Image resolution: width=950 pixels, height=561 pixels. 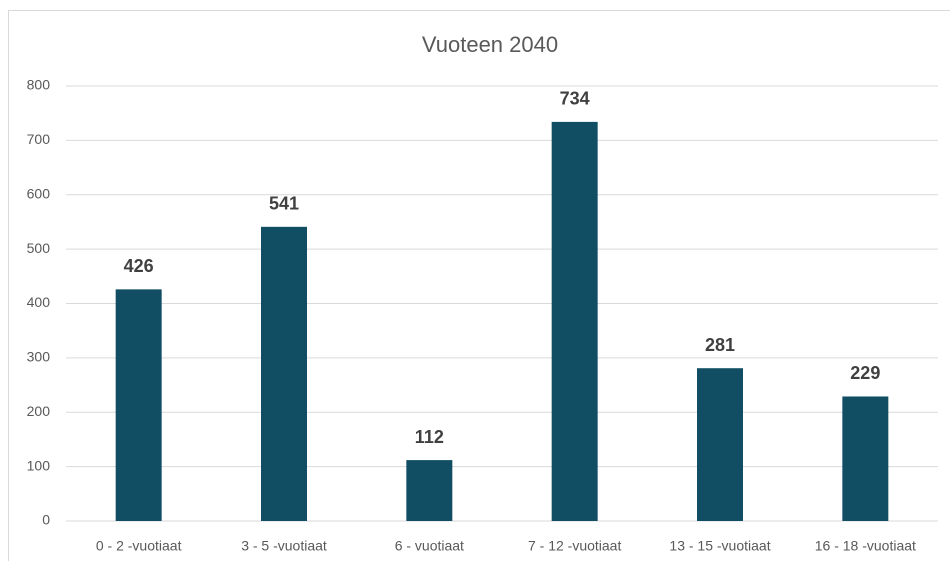 I want to click on y-tick-label: 100, so click(x=39, y=465).